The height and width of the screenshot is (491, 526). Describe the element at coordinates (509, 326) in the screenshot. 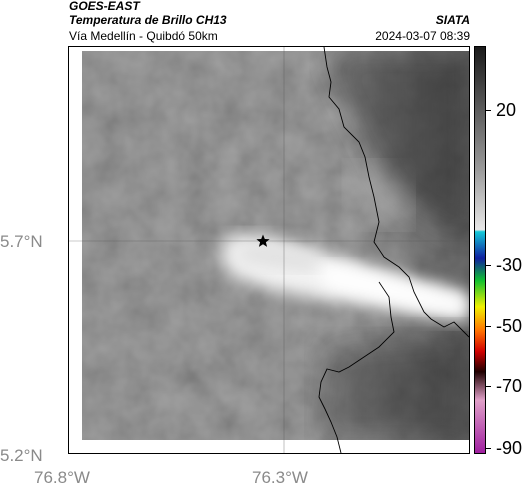

I see `colorbar-tick-label: -50` at that location.